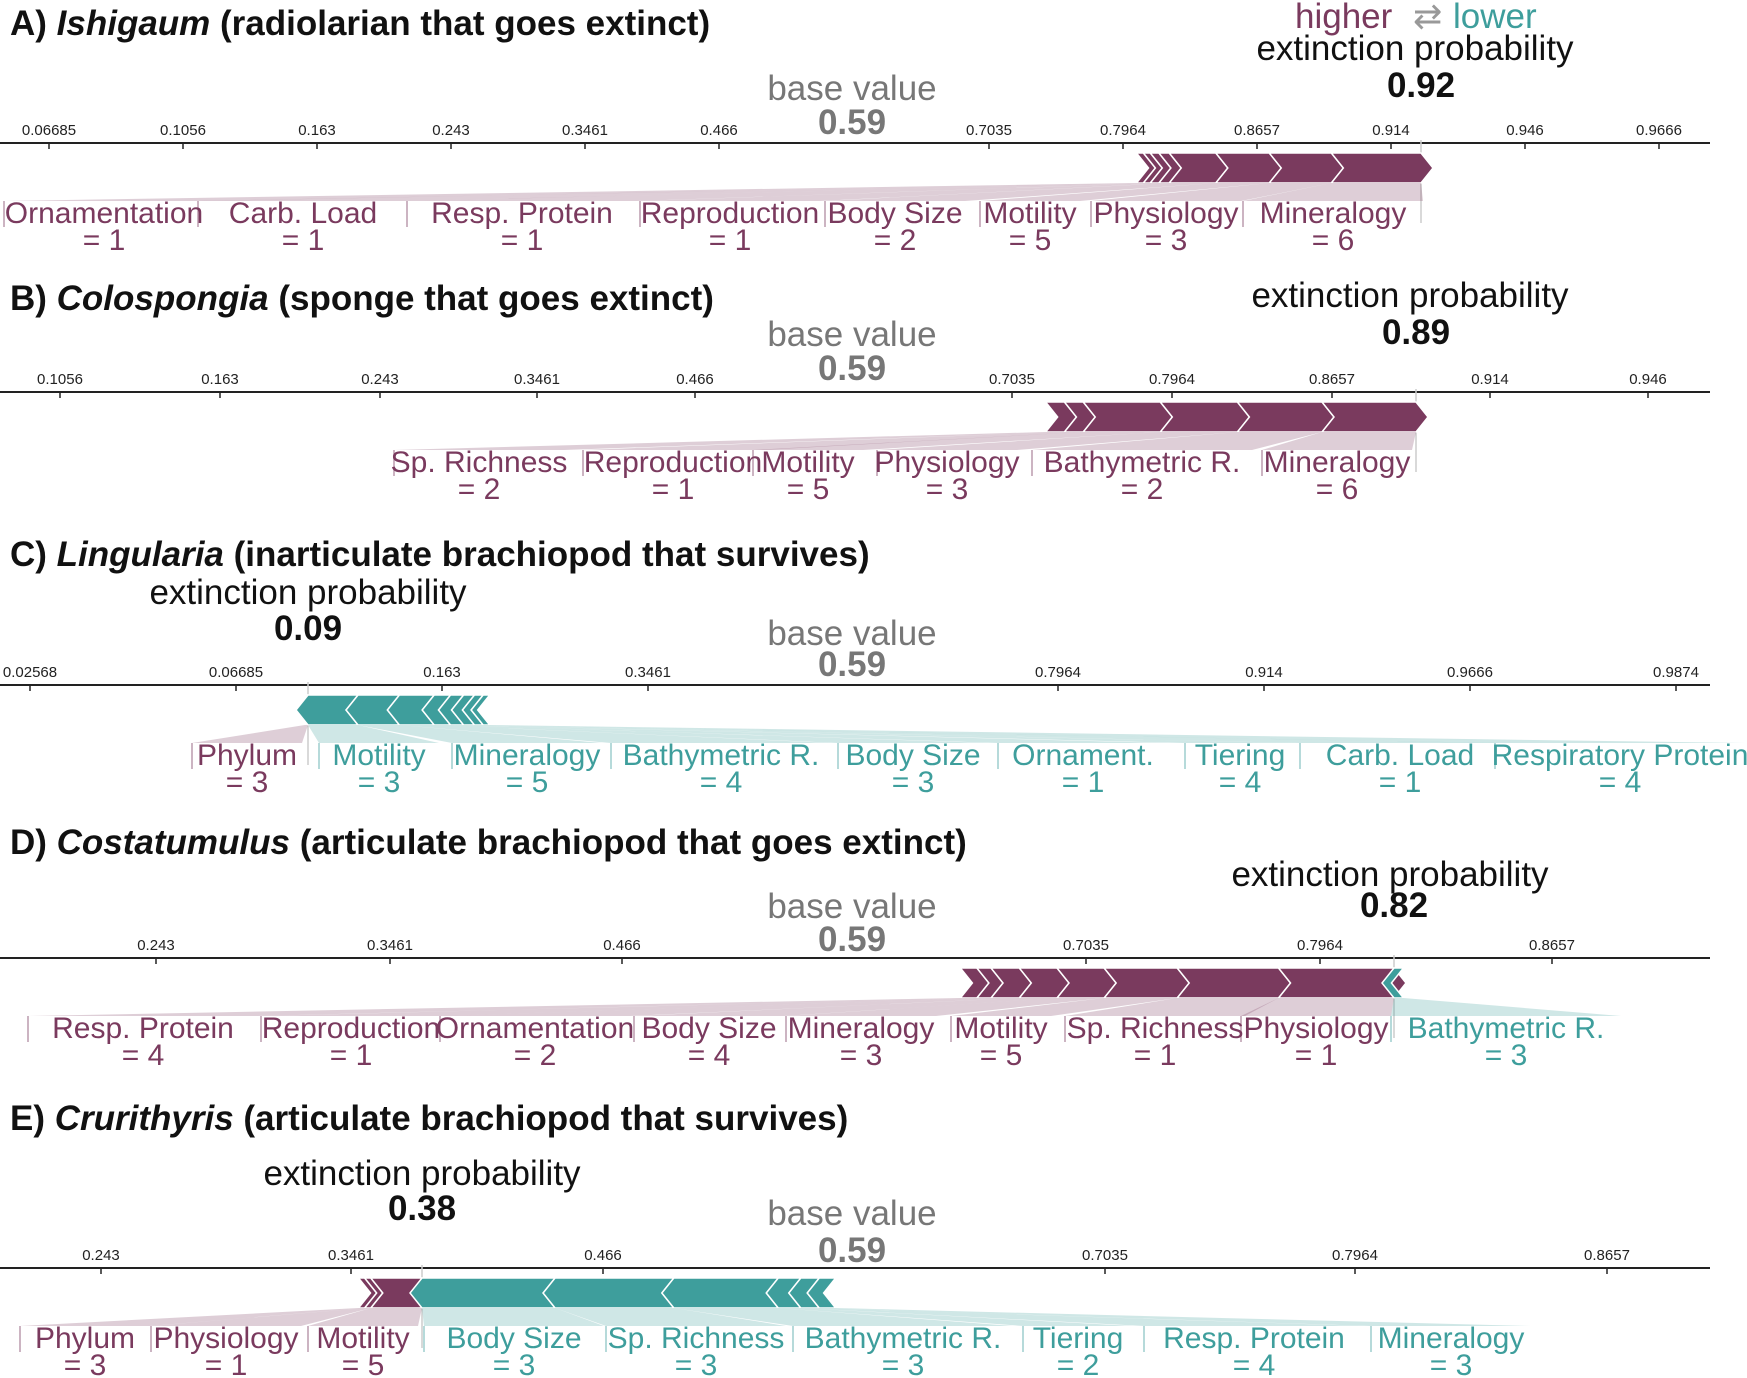  What do you see at coordinates (32, 1118) in the screenshot?
I see `panel-letter: E)` at bounding box center [32, 1118].